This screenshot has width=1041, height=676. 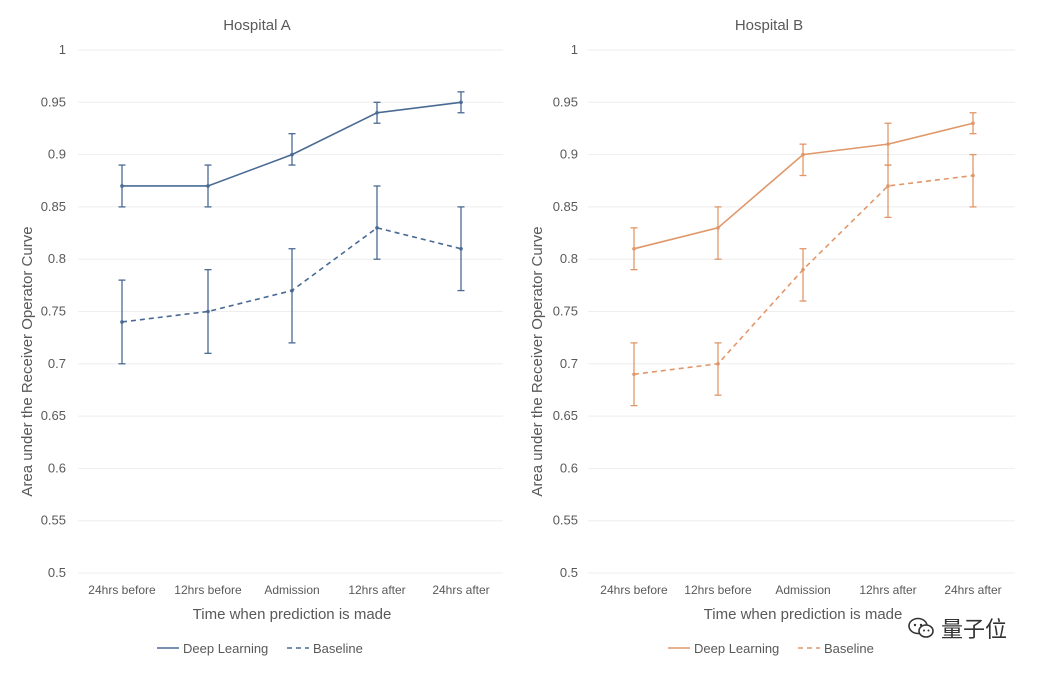 I want to click on chart-title: Hospital A, so click(x=257, y=25).